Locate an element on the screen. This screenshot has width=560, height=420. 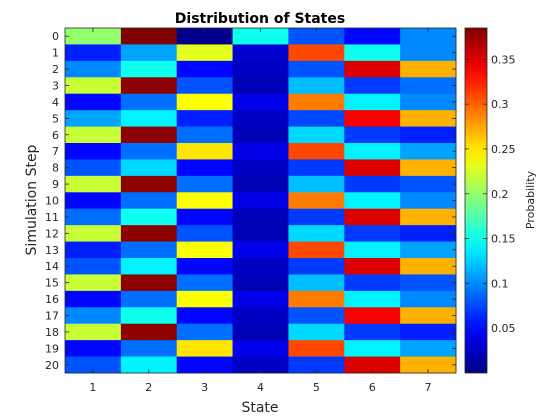
colorbar-tick-label: 0.25 is located at coordinates (503, 149).